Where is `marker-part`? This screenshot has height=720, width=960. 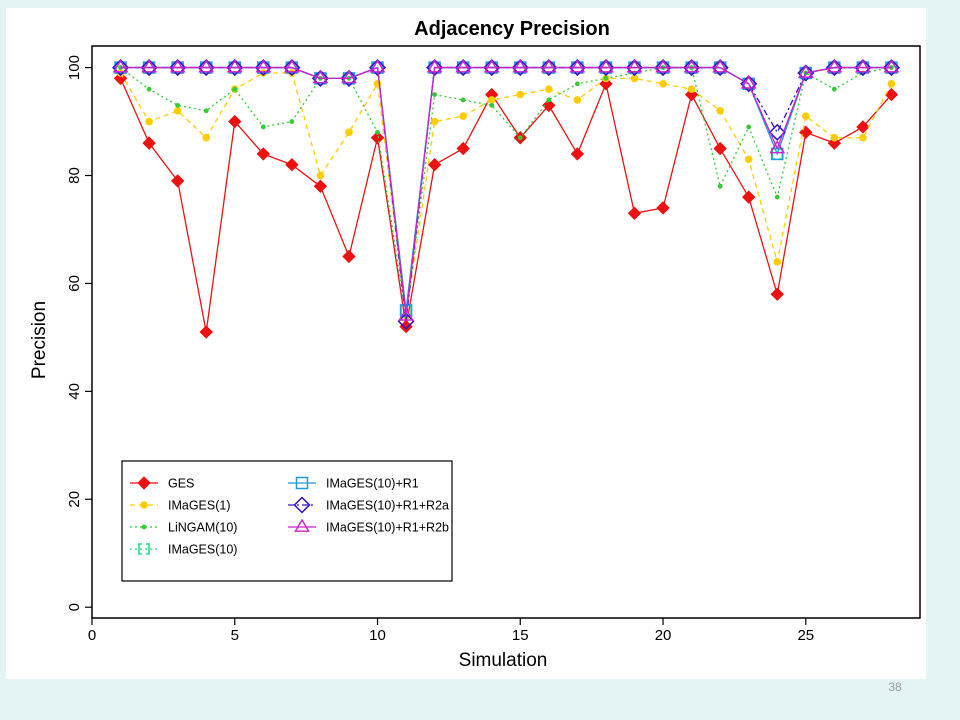
marker-part is located at coordinates (144, 549).